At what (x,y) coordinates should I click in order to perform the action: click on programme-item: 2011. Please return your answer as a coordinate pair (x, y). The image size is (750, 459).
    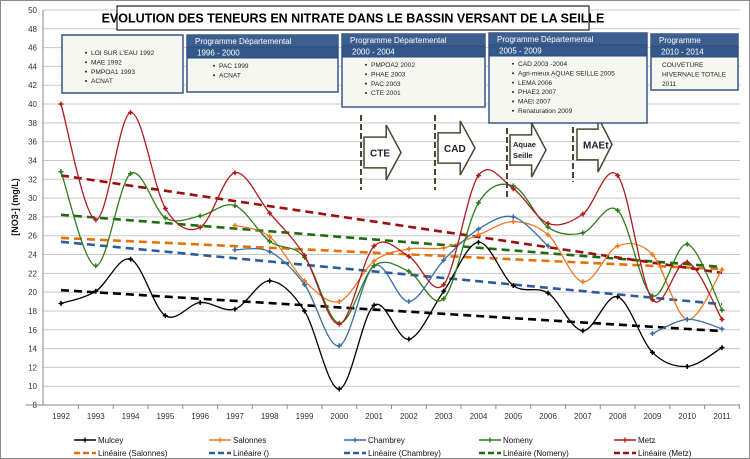
    Looking at the image, I should click on (669, 84).